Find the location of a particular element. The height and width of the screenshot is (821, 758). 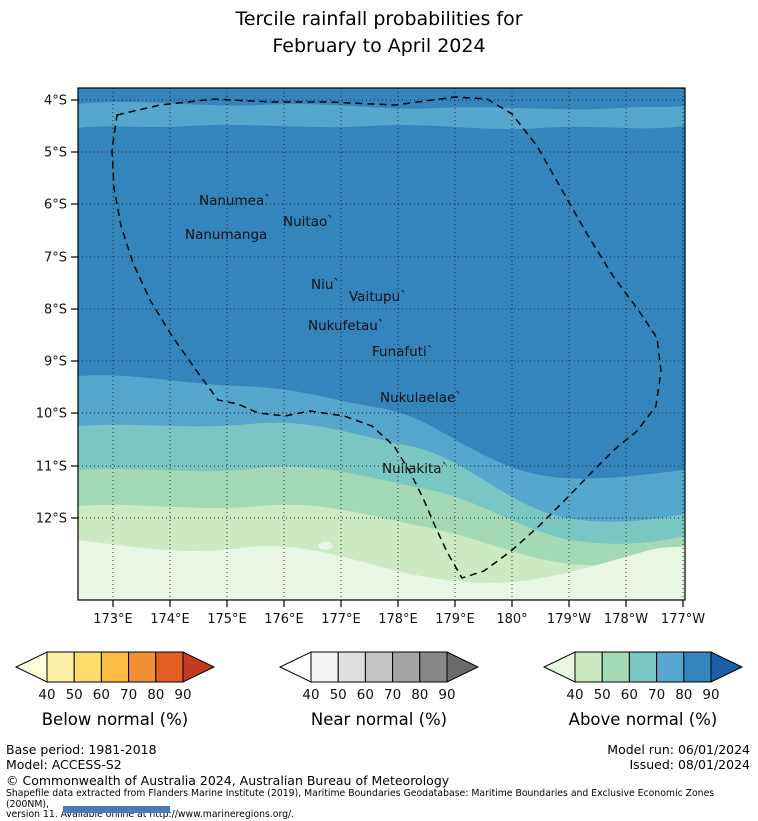

legend-title-above-normal: Above normal (%) is located at coordinates (643, 719).